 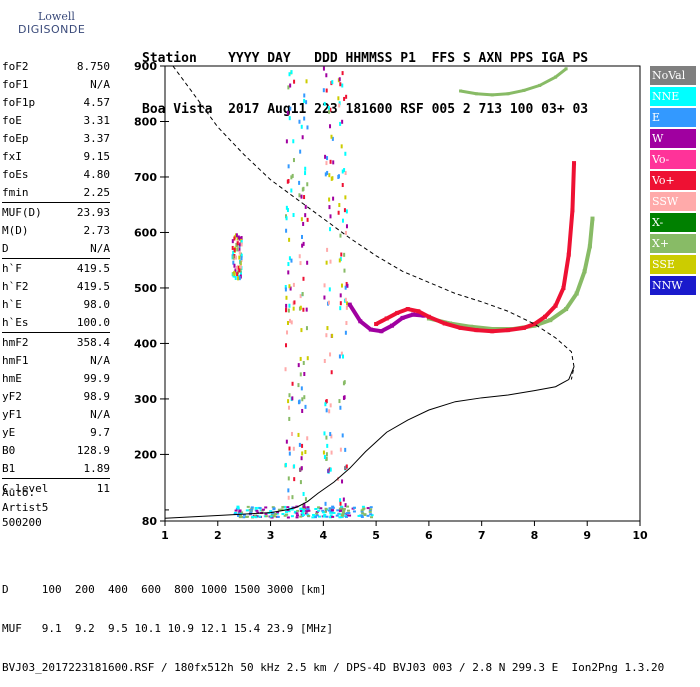 What do you see at coordinates (56, 379) in the screenshot?
I see `param-row: hmE 99.9` at bounding box center [56, 379].